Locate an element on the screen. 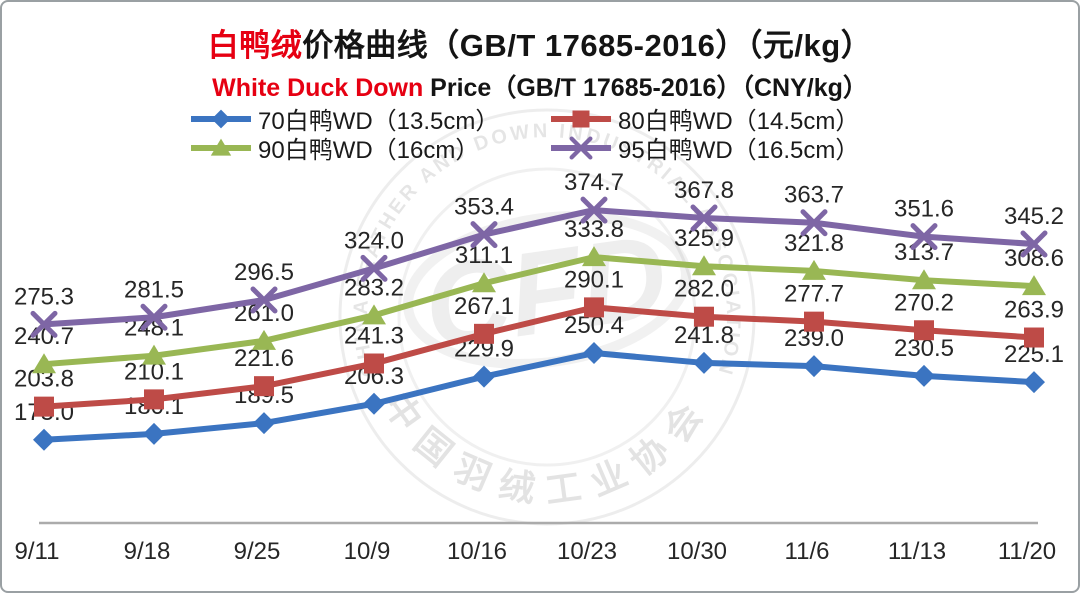 The image size is (1080, 593). data-label: 275.3 is located at coordinates (44, 296).